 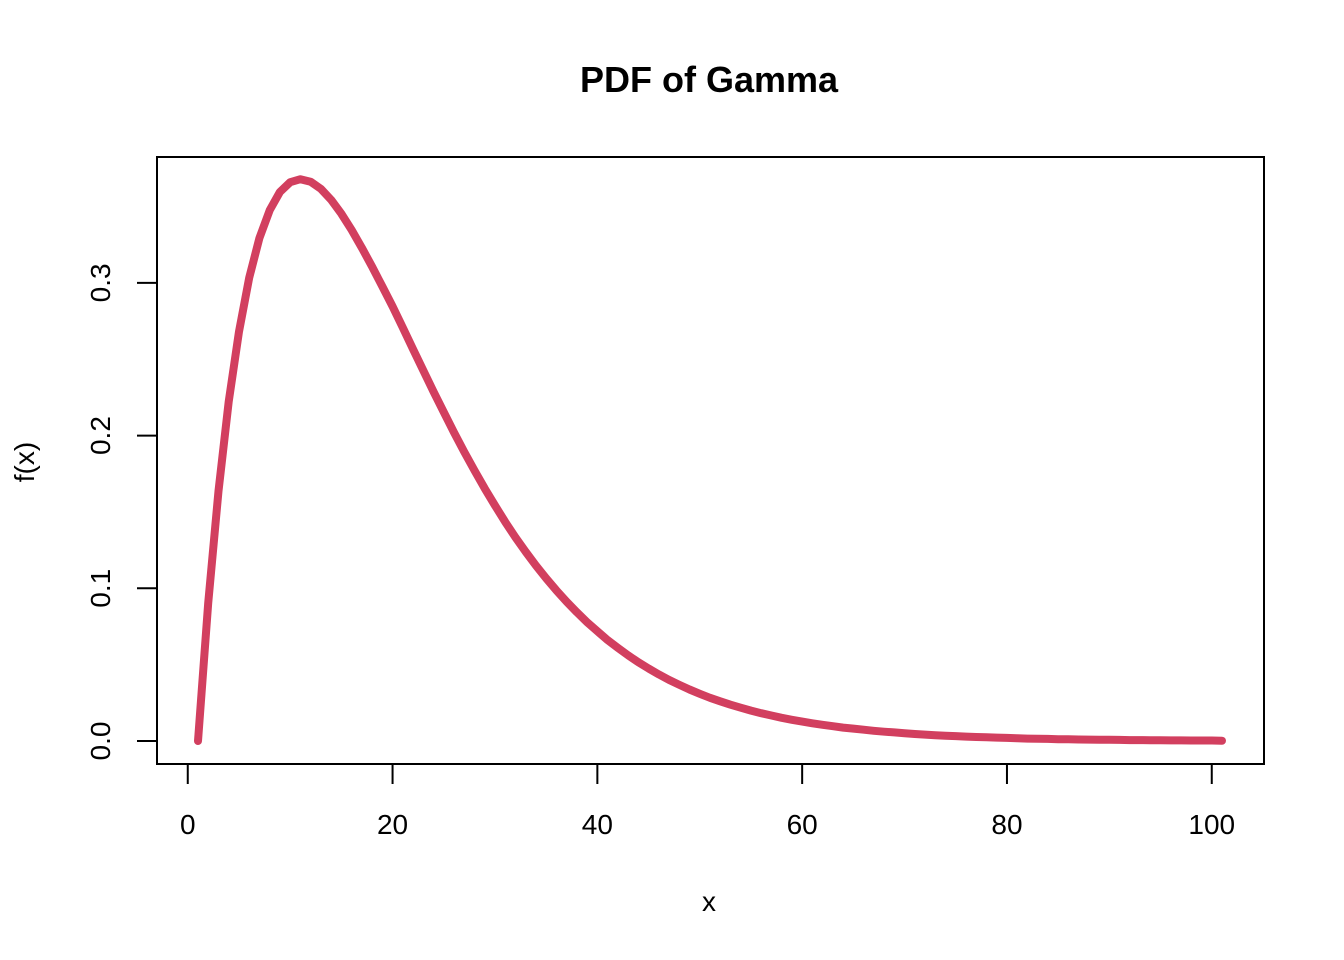 I want to click on y-axis: 0.0 0.1 0.2 0.3, so click(x=121, y=512).